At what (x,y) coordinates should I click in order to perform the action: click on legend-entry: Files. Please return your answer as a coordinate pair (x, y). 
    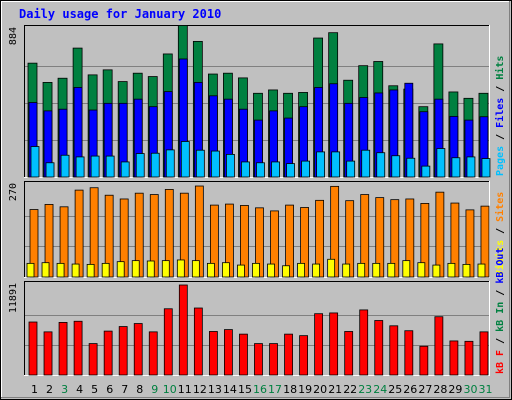
    Looking at the image, I should click on (500, 113).